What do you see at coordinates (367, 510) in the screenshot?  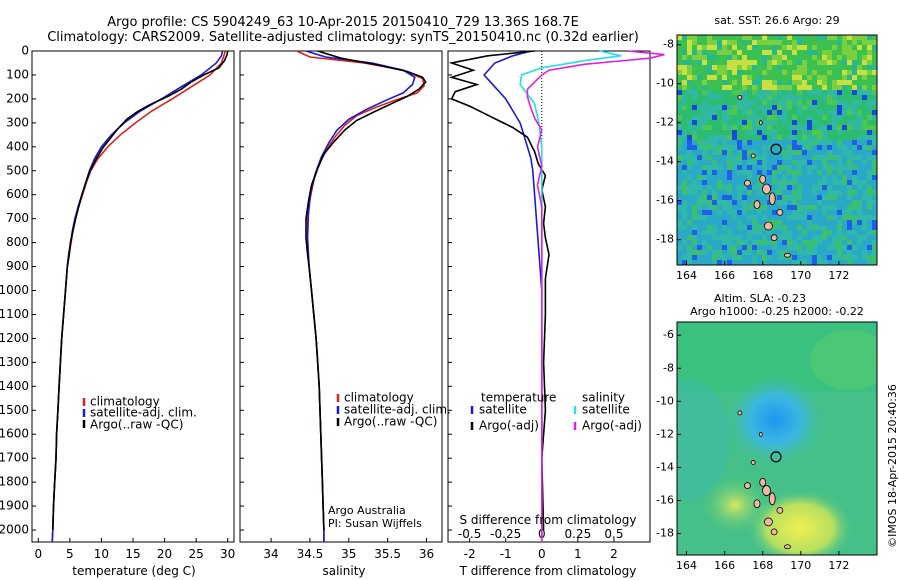 I see `institution-label: Argo Australia` at bounding box center [367, 510].